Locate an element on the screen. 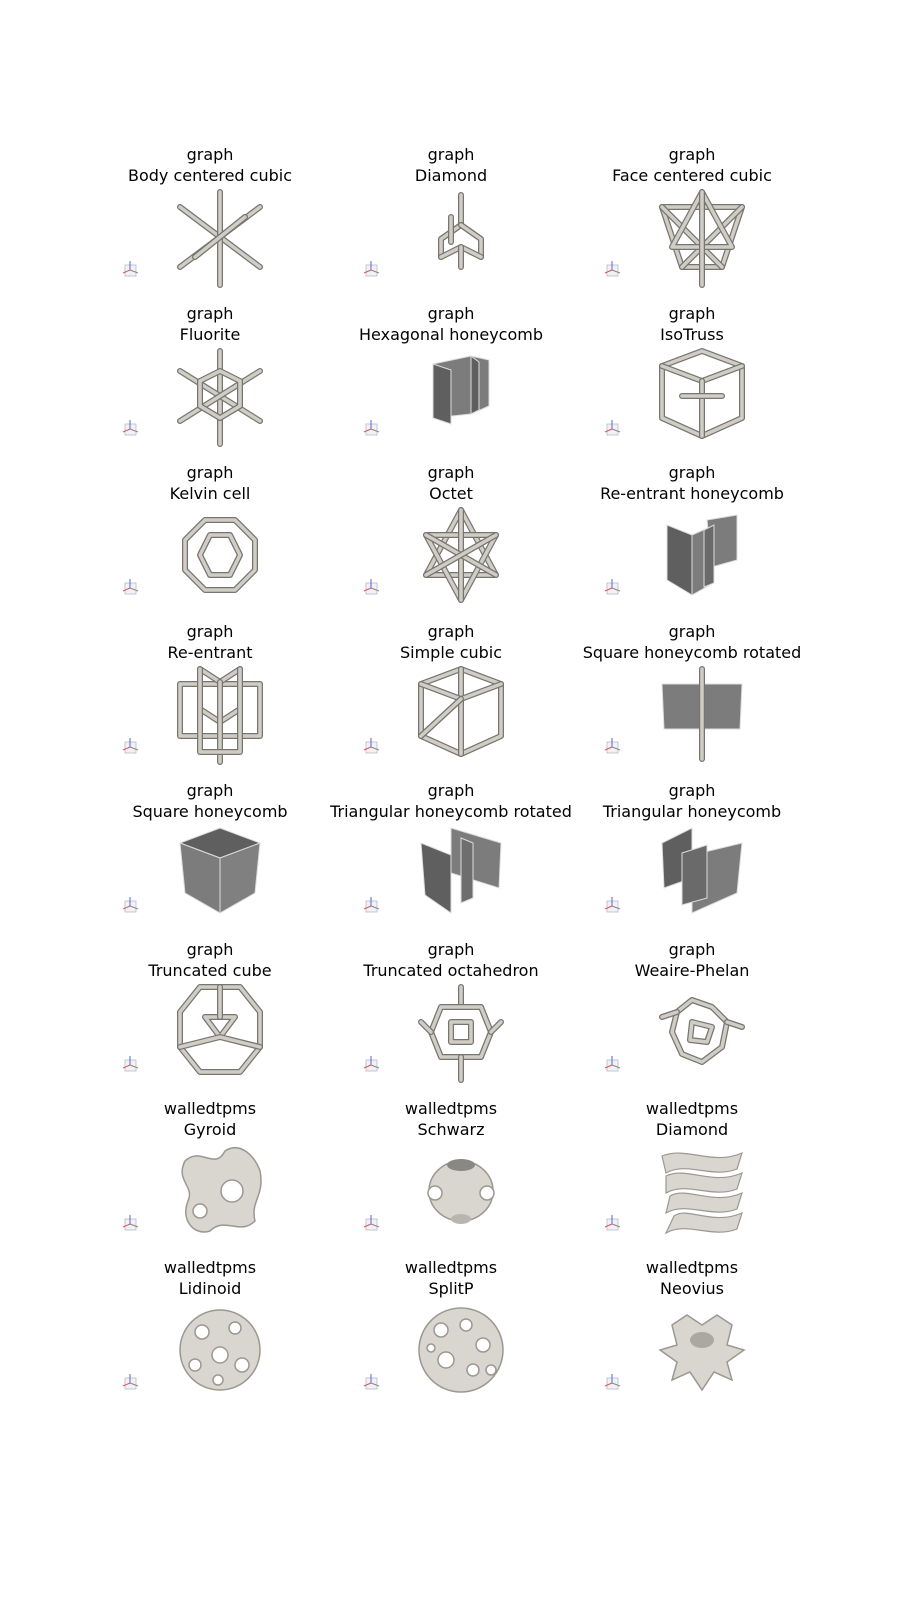 The image size is (900, 1600). lattice-name-label: Simple cubic is located at coordinates (451, 652).